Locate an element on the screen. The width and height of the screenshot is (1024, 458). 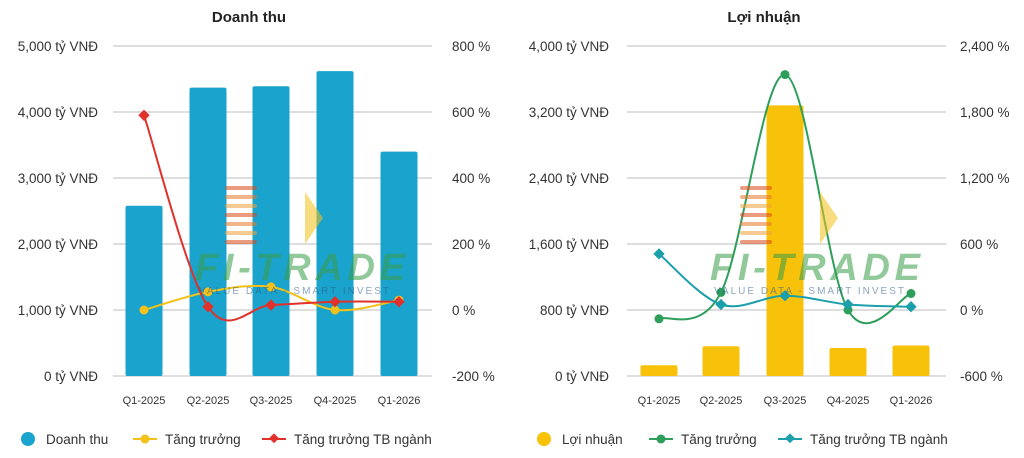
y-right-tick-label: -600 % is located at coordinates (981, 376).